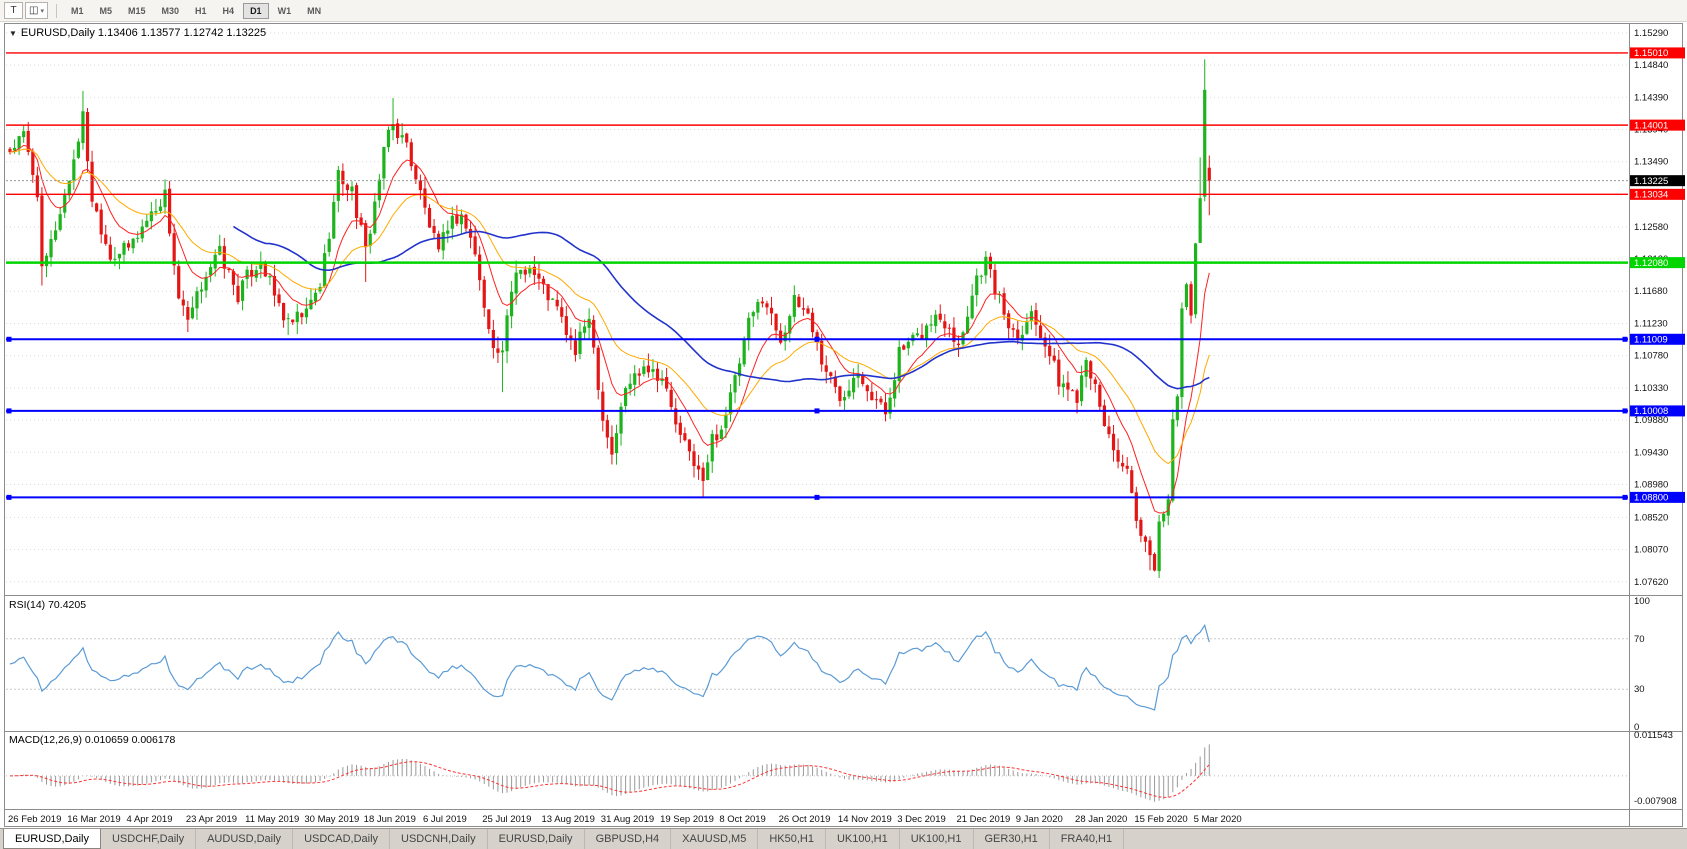  What do you see at coordinates (983, 819) in the screenshot?
I see `svg-text: 21 Dec 2019` at bounding box center [983, 819].